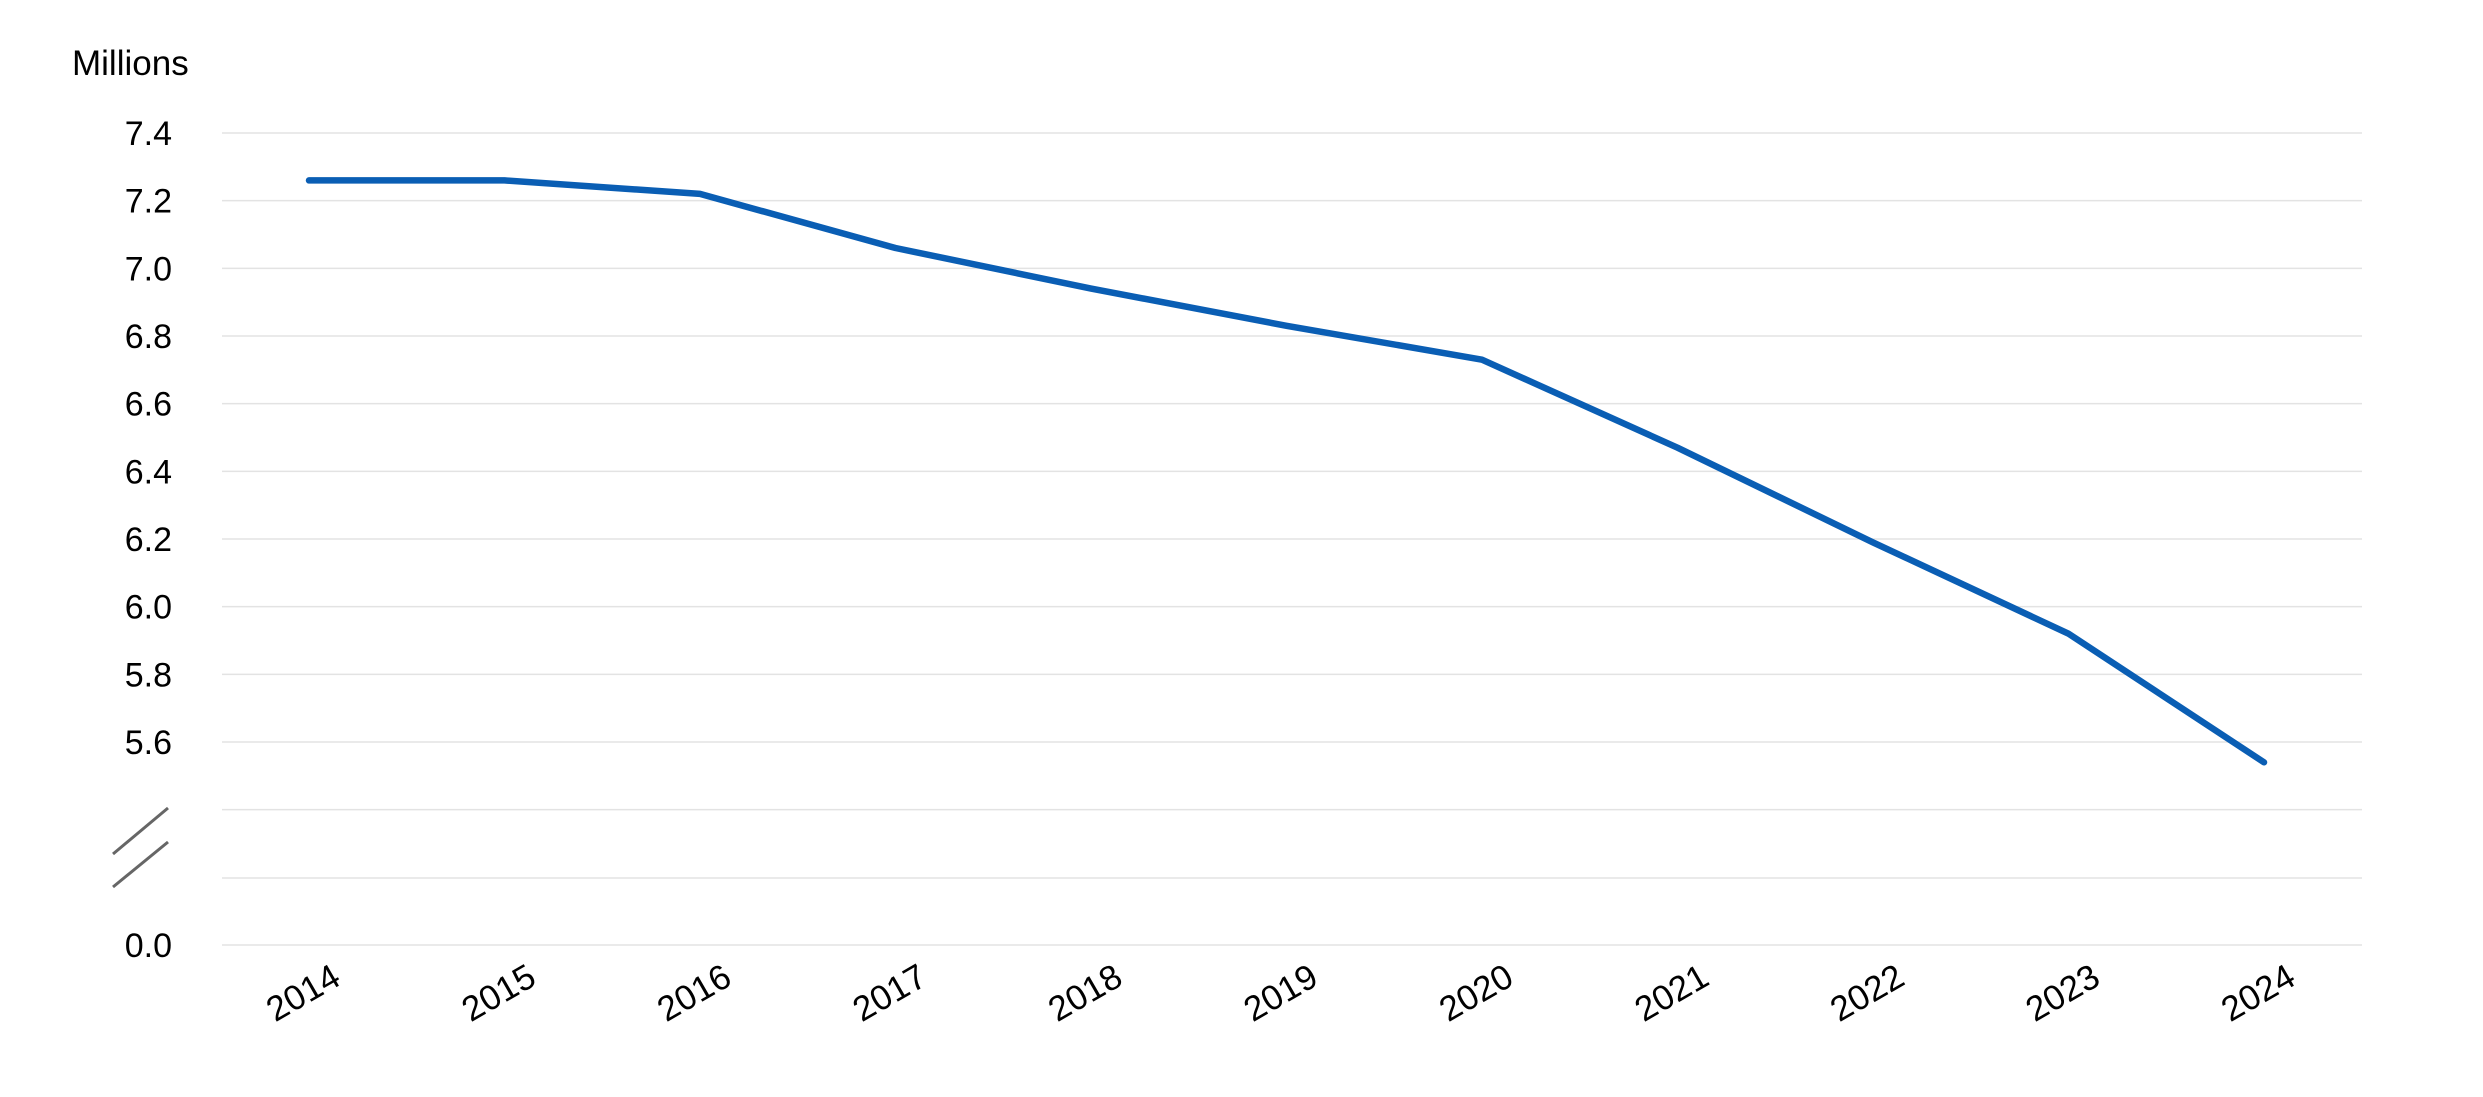  Describe the element at coordinates (694, 993) in the screenshot. I see `x-tick-label: 2016` at that location.